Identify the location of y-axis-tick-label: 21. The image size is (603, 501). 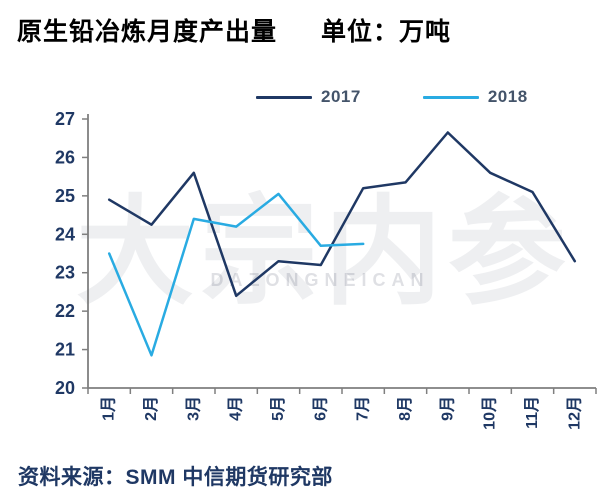
(65, 350).